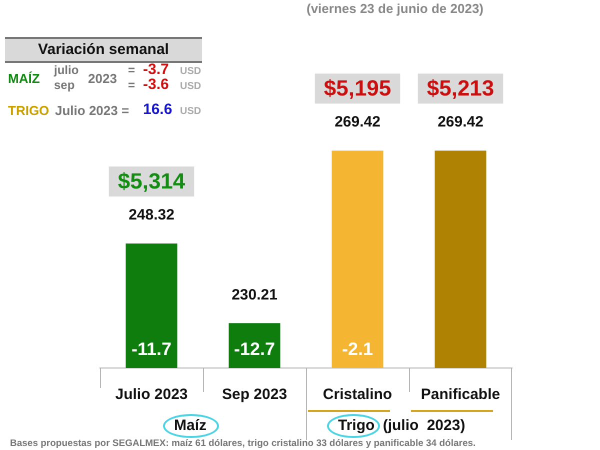  What do you see at coordinates (92, 110) in the screenshot?
I see `text: Julio 2023 =` at bounding box center [92, 110].